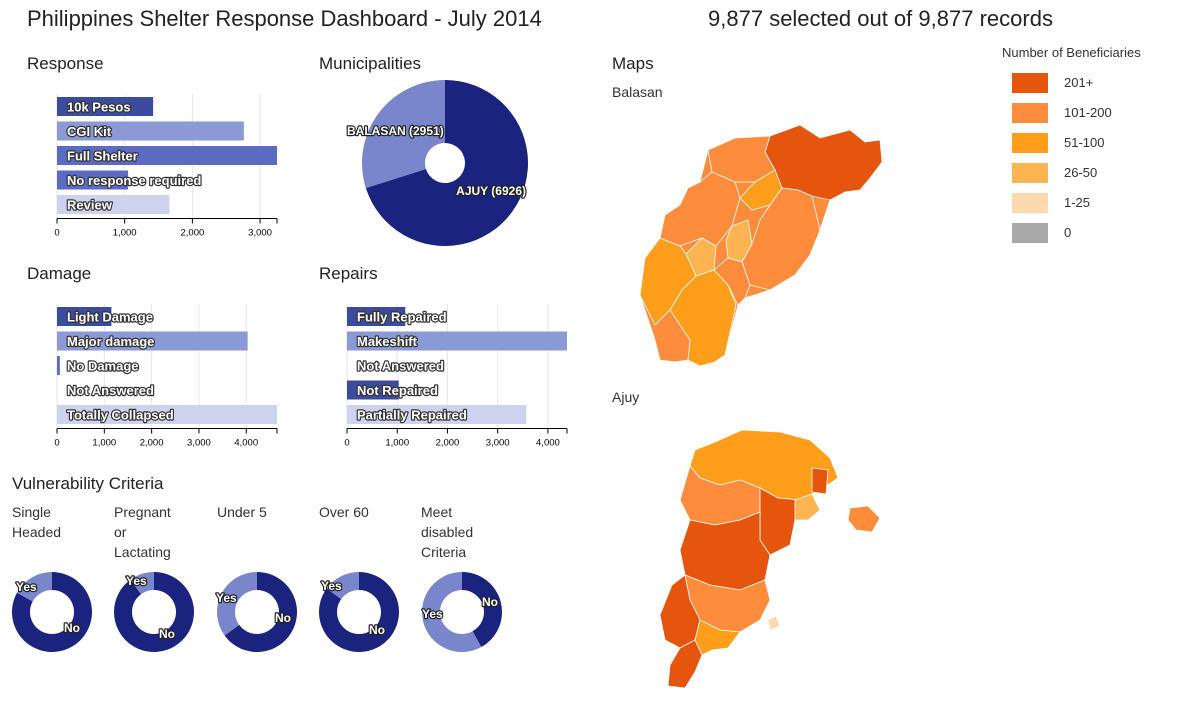  What do you see at coordinates (807, 507) in the screenshot?
I see `ajuy-region-coast-pale` at bounding box center [807, 507].